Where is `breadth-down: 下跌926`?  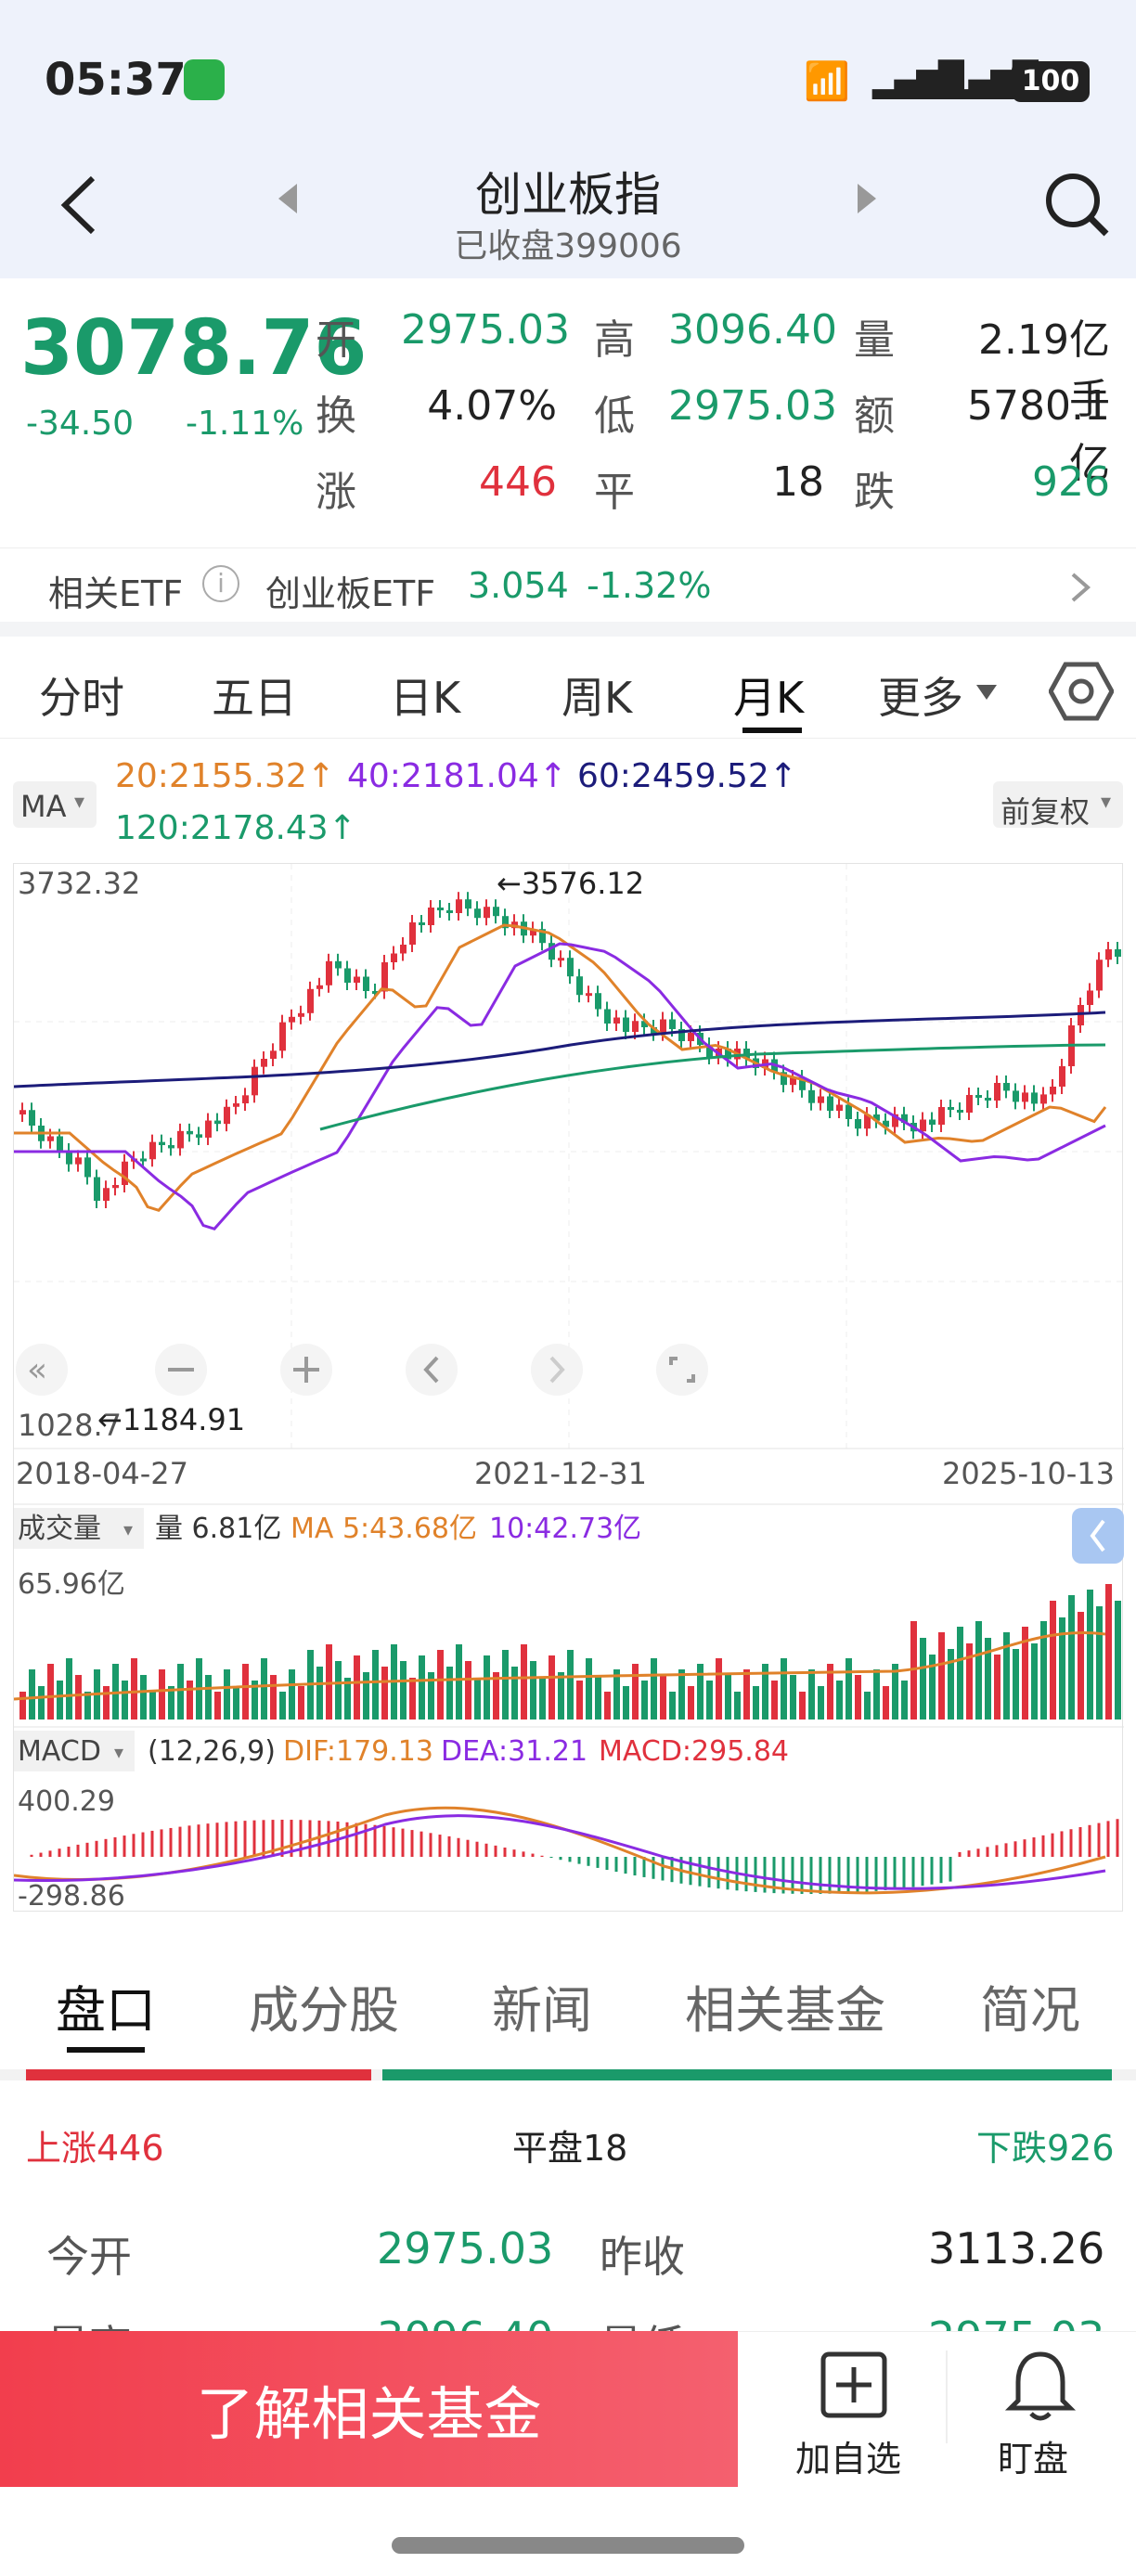
breadth-down: 下跌926 is located at coordinates (1045, 2149).